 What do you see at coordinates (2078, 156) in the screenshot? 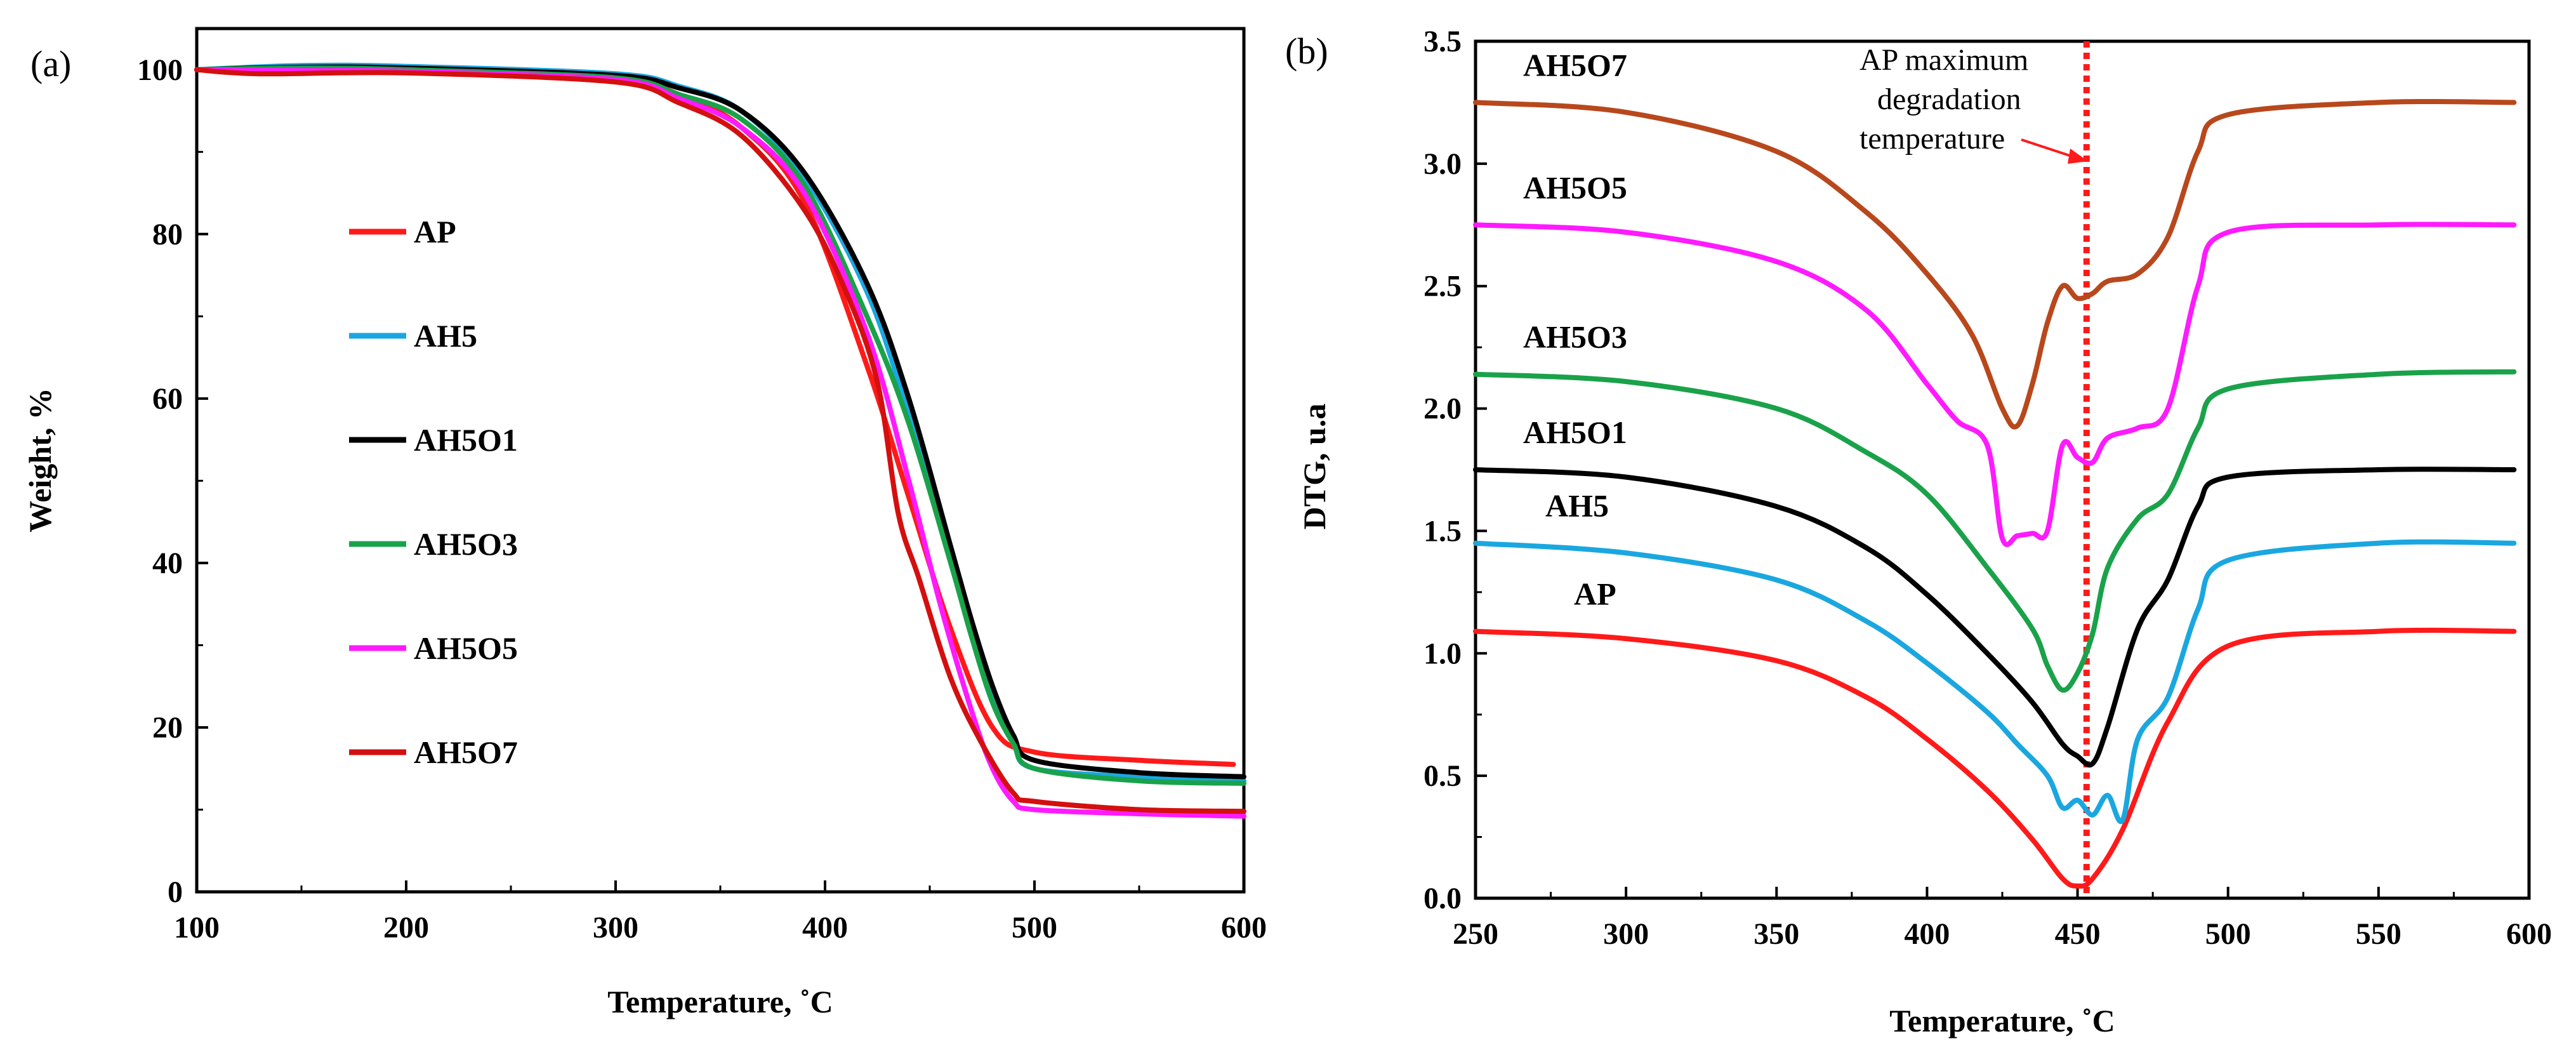
I see `annotation-arrowhead` at bounding box center [2078, 156].